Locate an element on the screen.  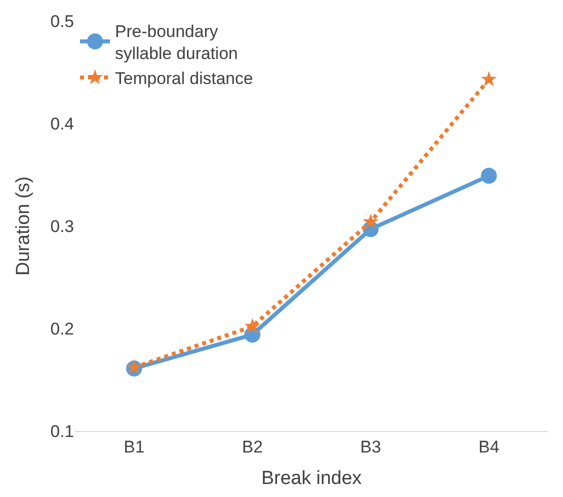
y-tick-label: 0.1 is located at coordinates (62, 431).